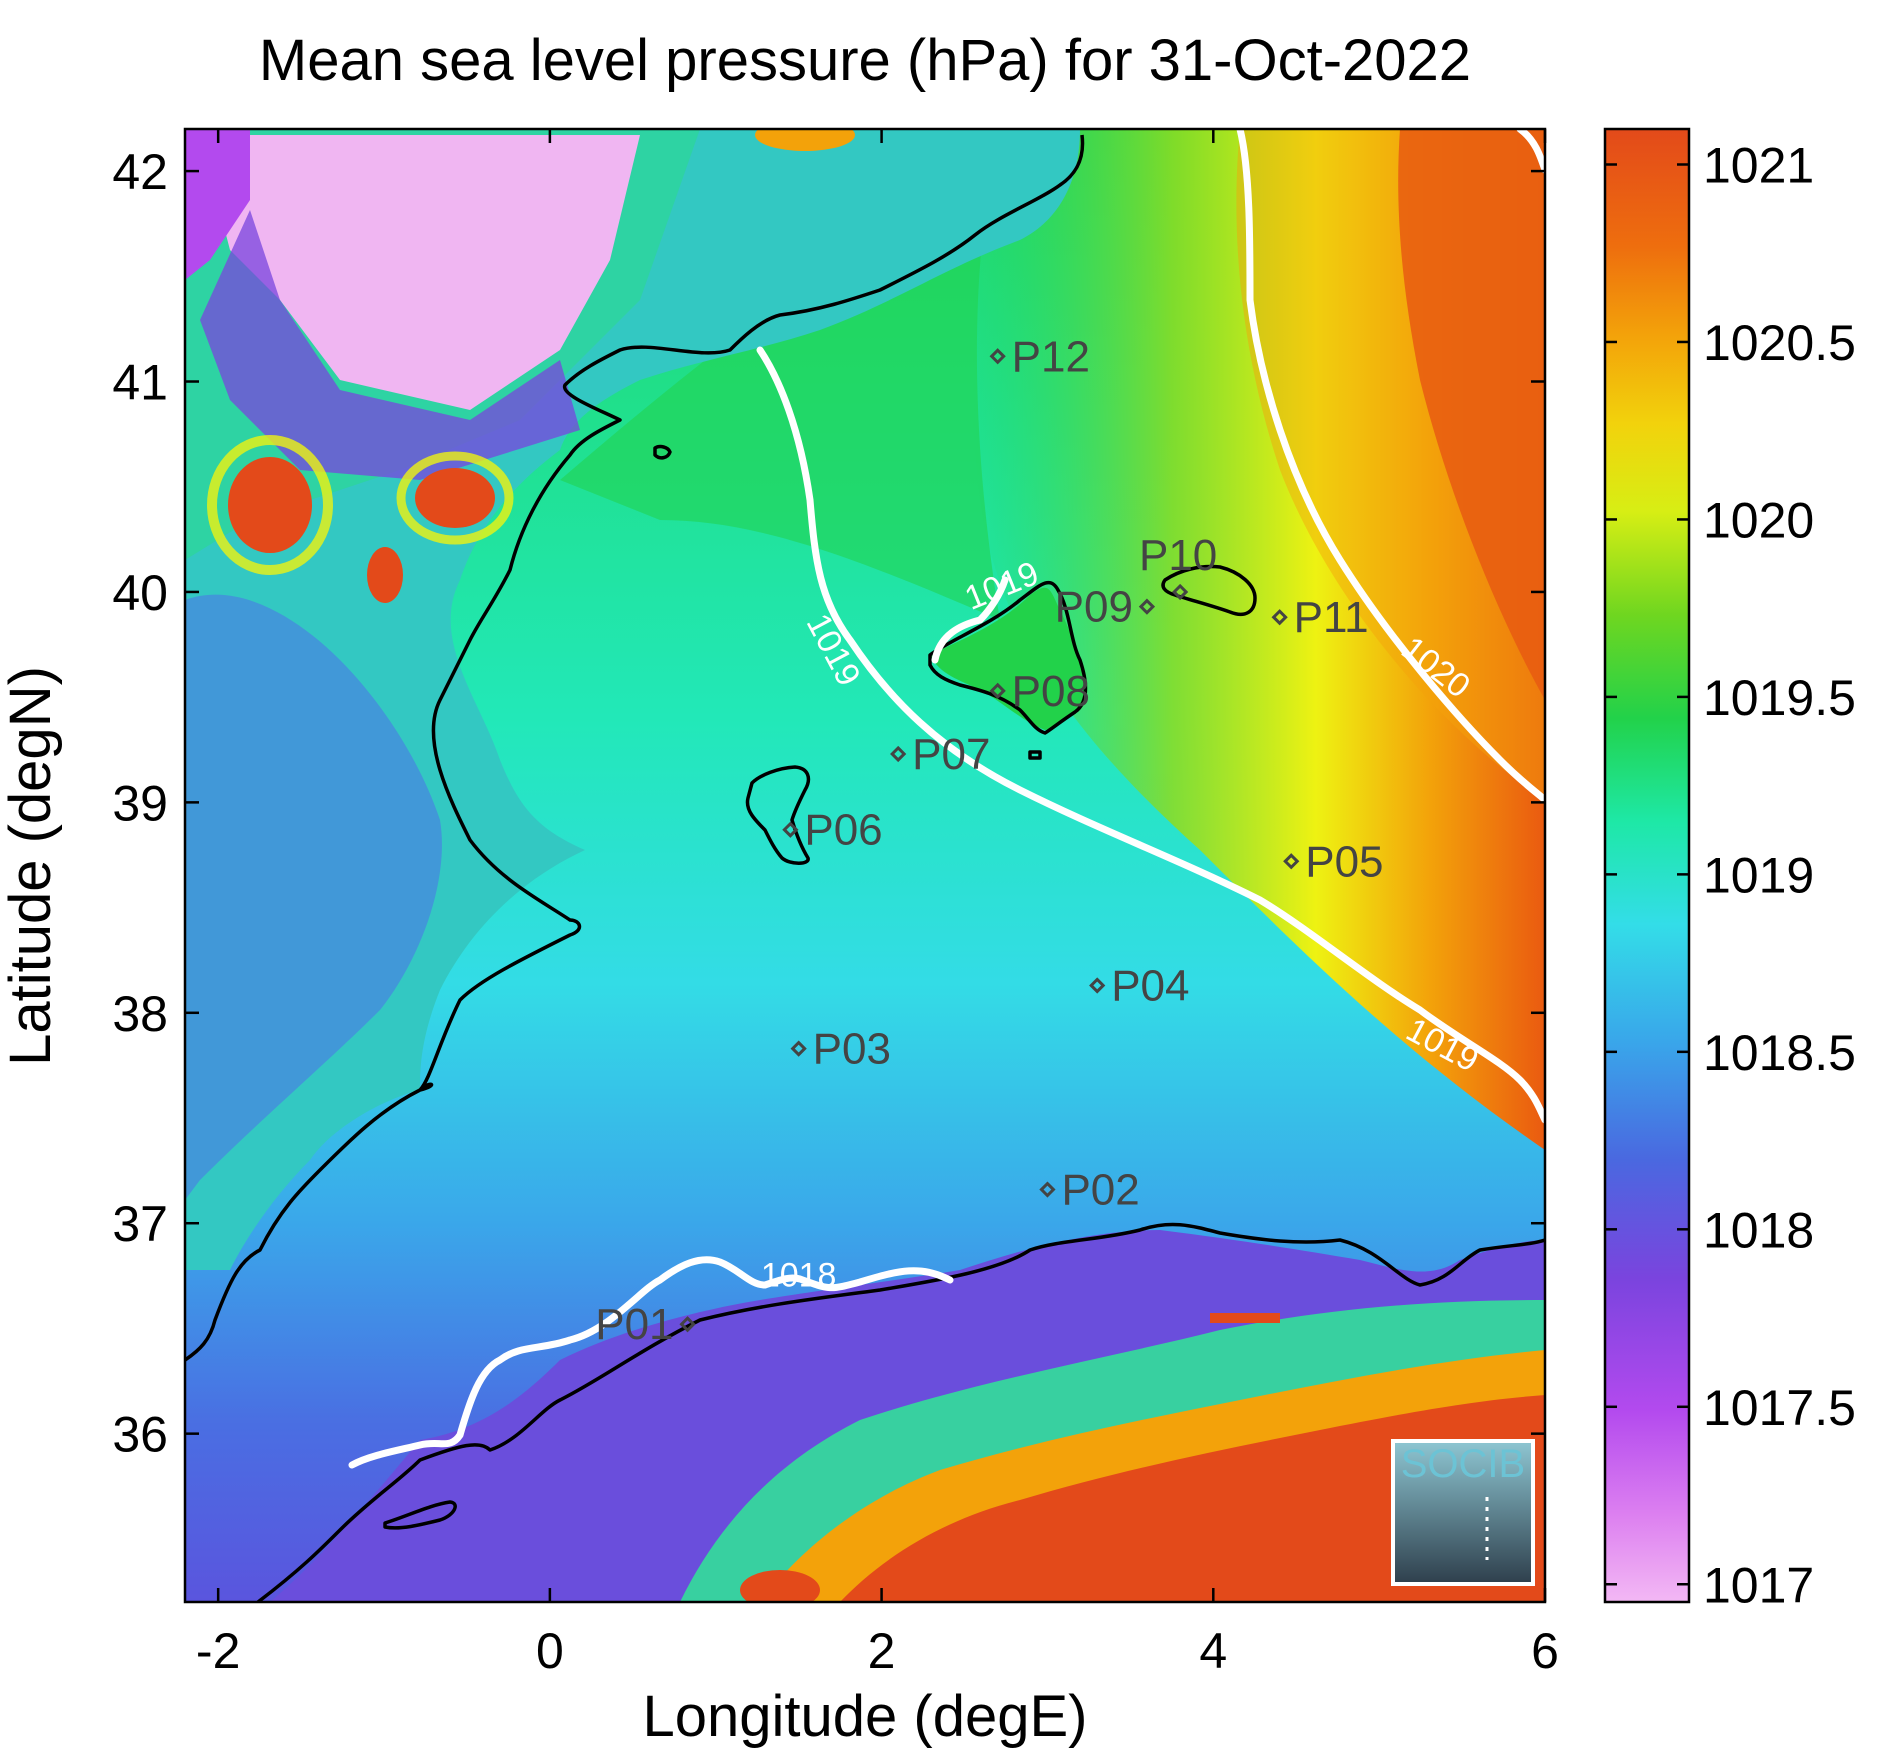 This screenshot has width=1904, height=1758. I want to click on colorbar, so click(1647, 865).